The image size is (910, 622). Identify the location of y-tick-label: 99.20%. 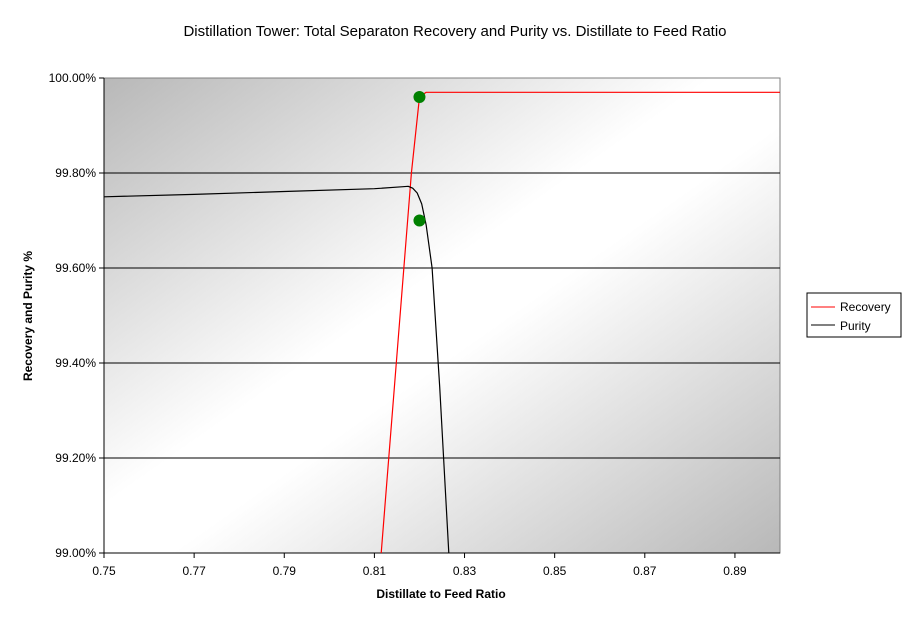
(75, 458).